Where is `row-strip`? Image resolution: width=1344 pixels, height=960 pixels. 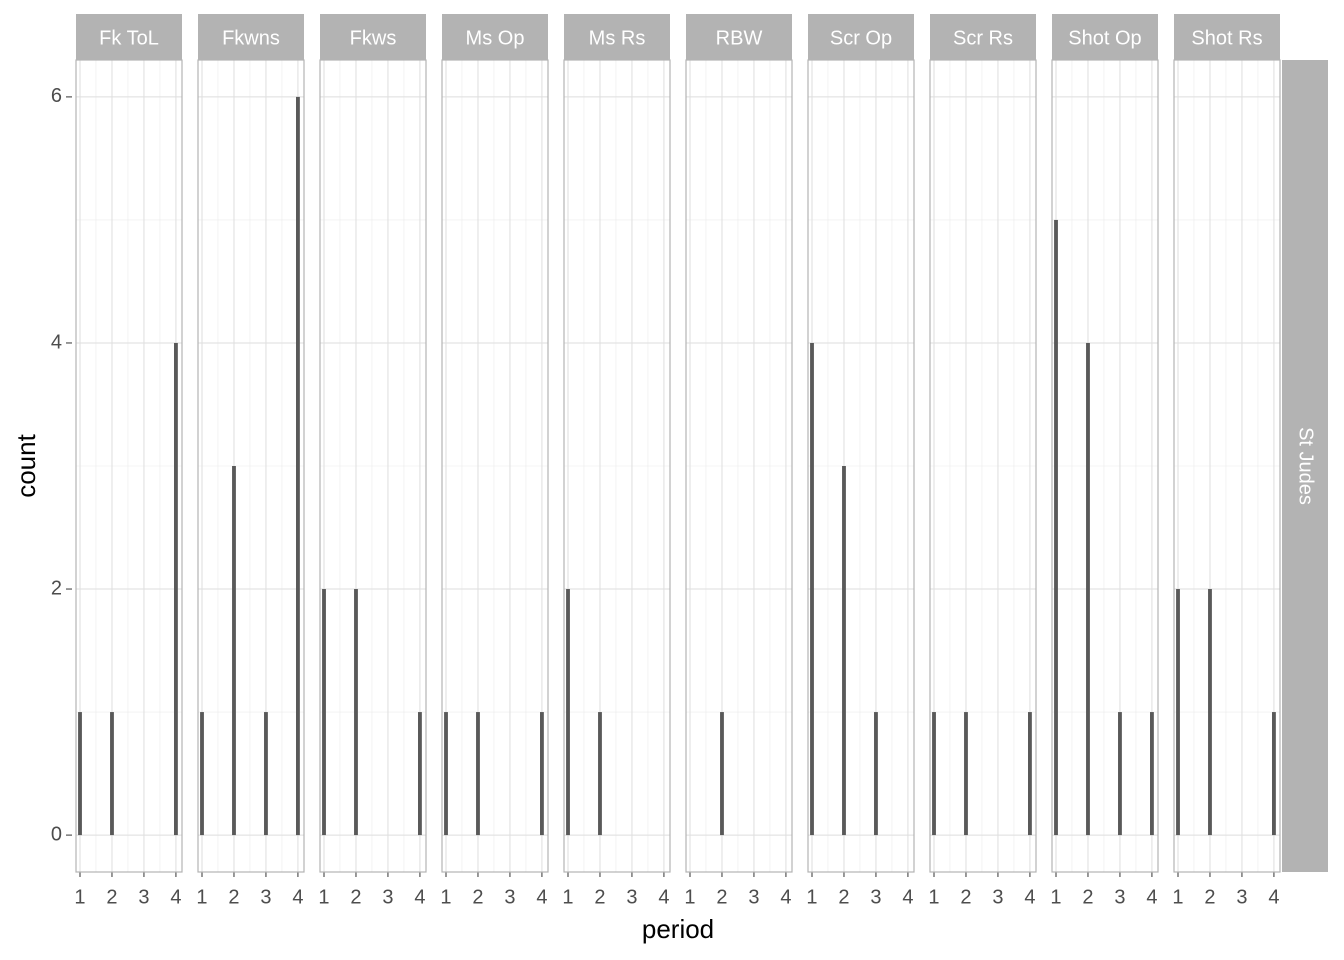 row-strip is located at coordinates (1305, 466).